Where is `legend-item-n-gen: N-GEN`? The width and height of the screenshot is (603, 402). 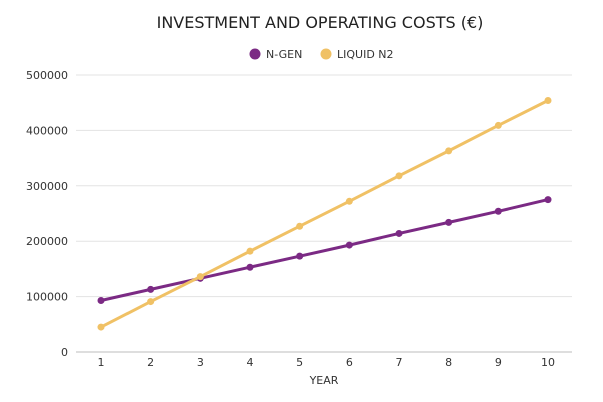
legend-item-n-gen: N-GEN is located at coordinates (275, 54).